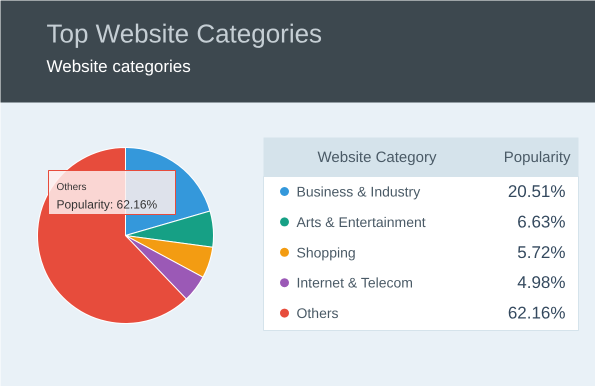  What do you see at coordinates (71, 187) in the screenshot?
I see `text: Others` at bounding box center [71, 187].